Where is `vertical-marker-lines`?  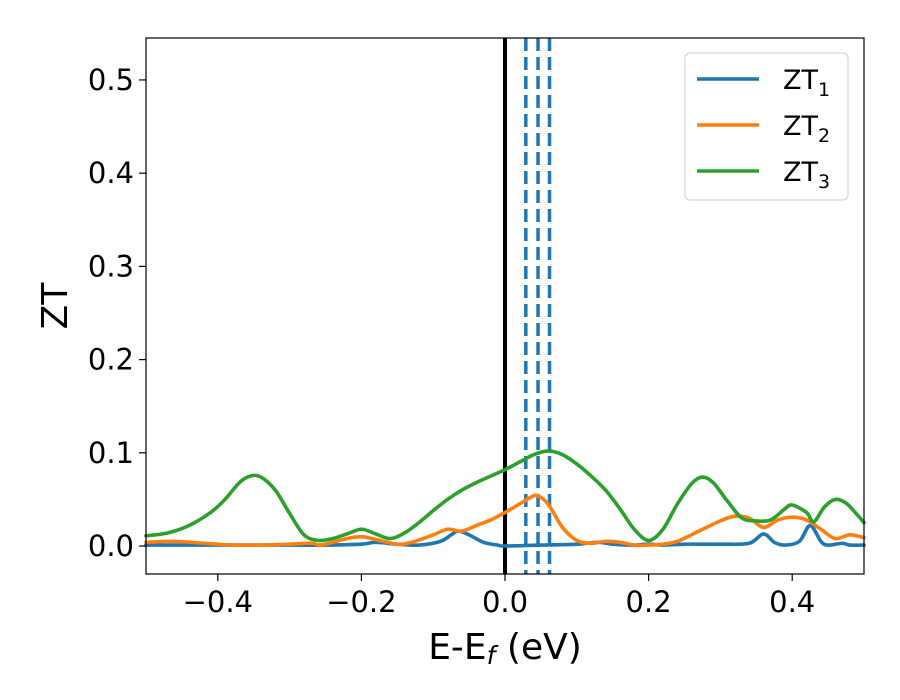
vertical-marker-lines is located at coordinates (527, 306).